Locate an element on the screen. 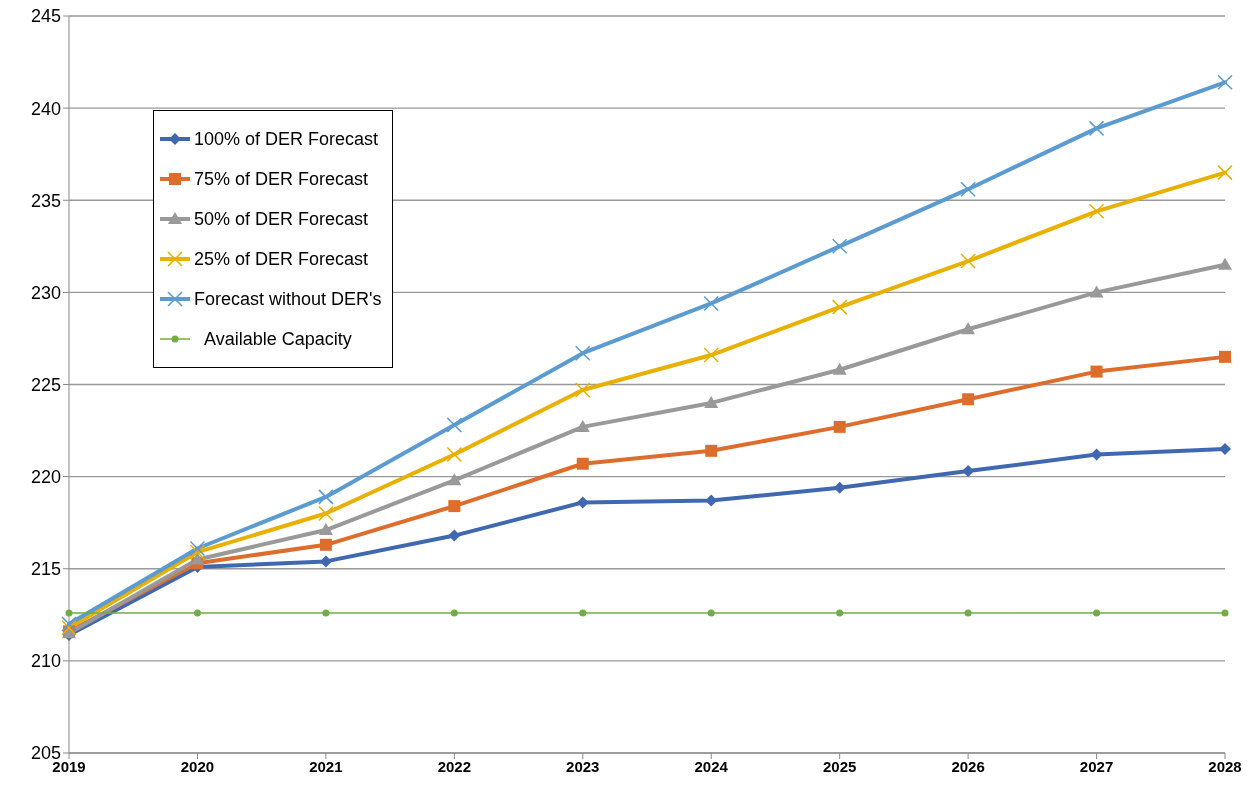 This screenshot has width=1247, height=788. y-tick-label: 240 is located at coordinates (45, 108).